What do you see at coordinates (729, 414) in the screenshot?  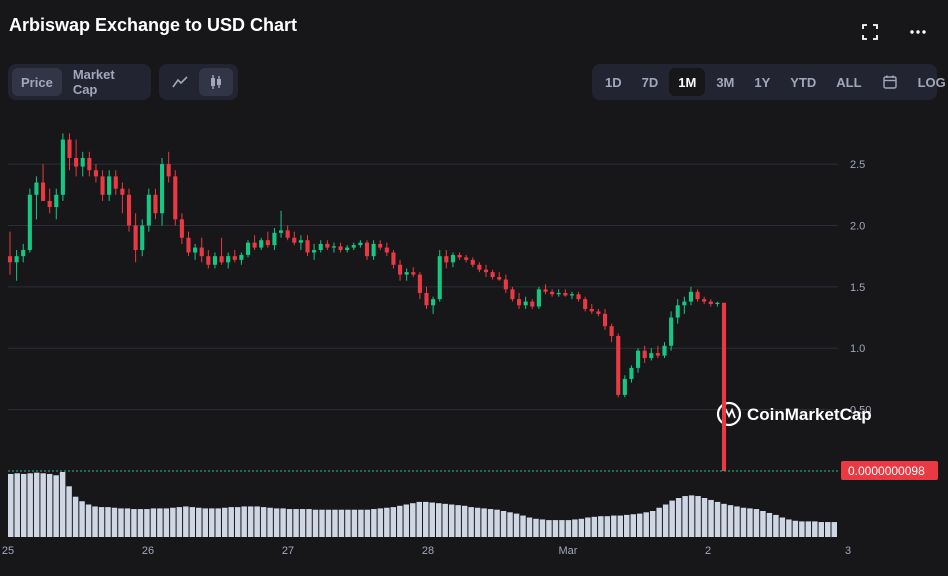 I see `coinmarketcap-logo-icon` at bounding box center [729, 414].